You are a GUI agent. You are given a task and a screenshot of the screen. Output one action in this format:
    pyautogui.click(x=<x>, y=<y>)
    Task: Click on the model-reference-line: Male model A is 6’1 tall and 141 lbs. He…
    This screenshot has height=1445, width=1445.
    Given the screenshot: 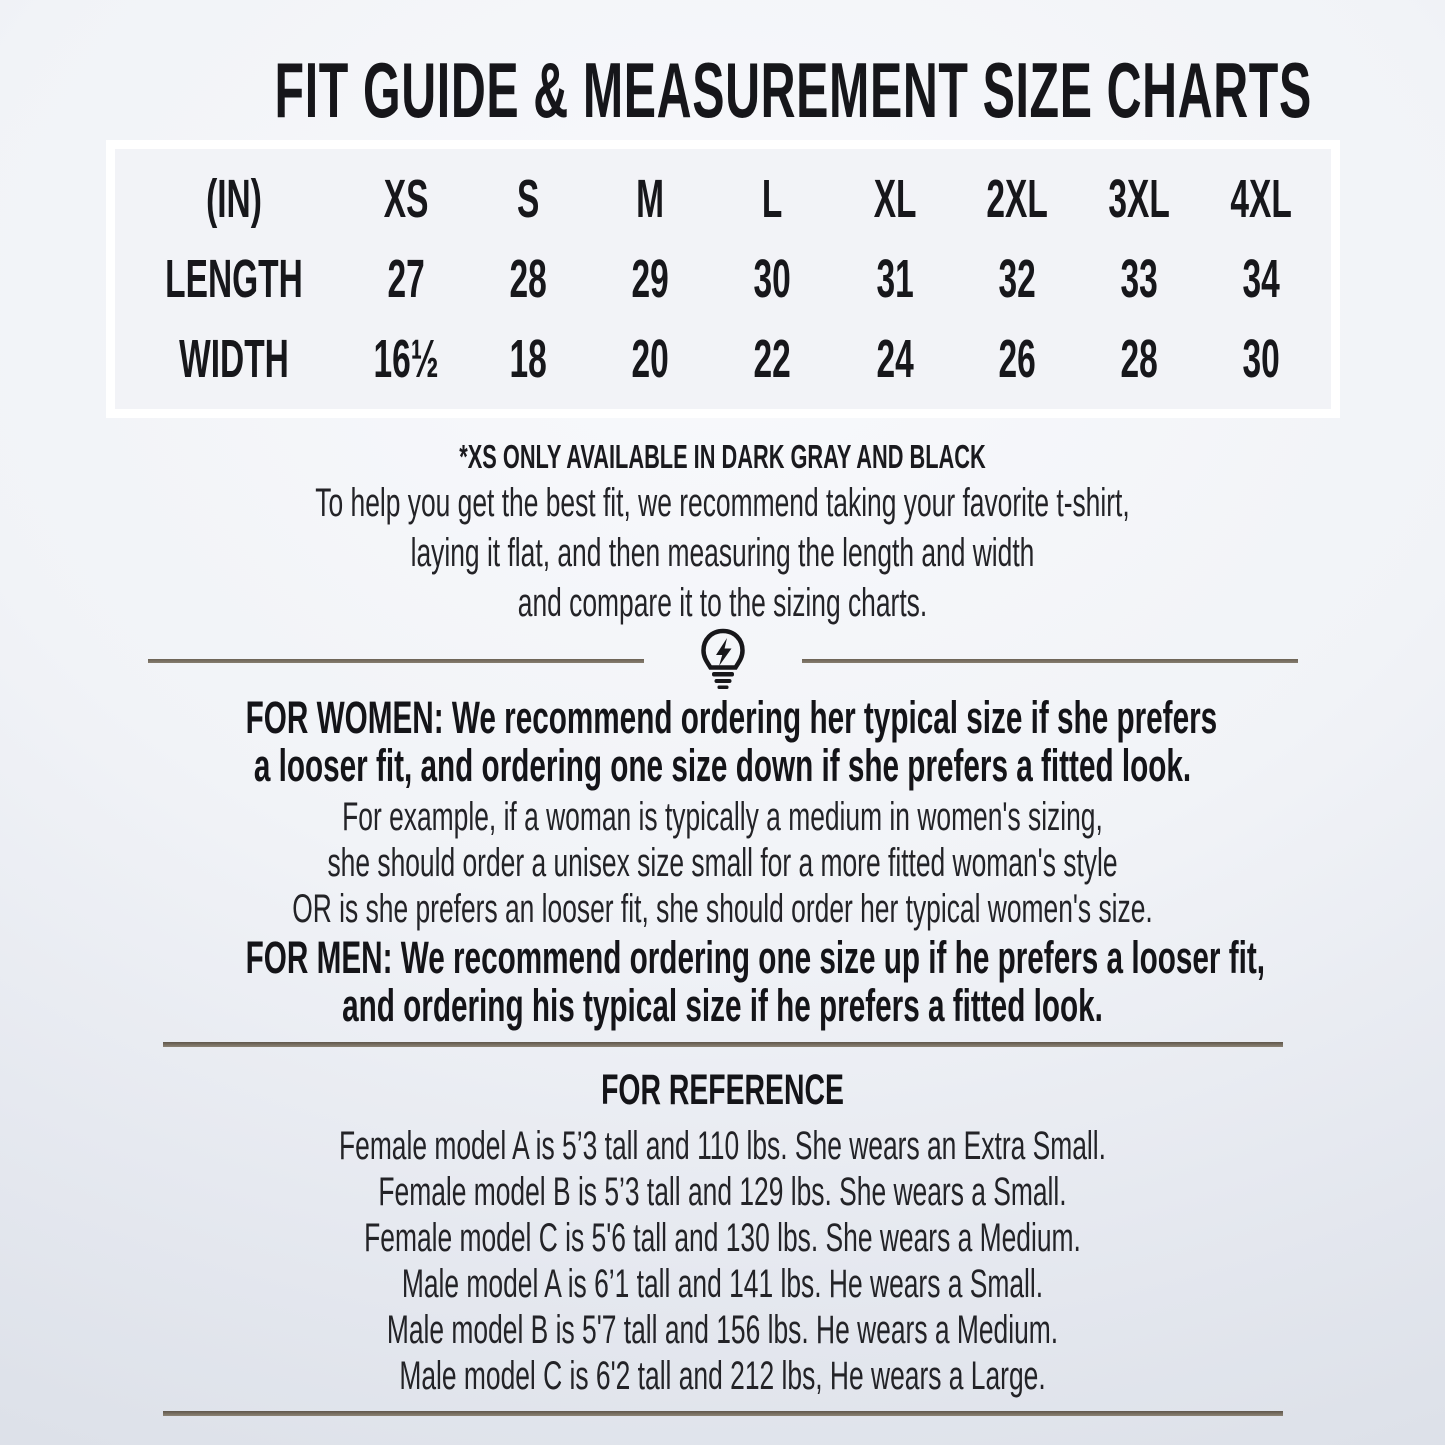 What is the action you would take?
    pyautogui.click(x=722, y=1284)
    